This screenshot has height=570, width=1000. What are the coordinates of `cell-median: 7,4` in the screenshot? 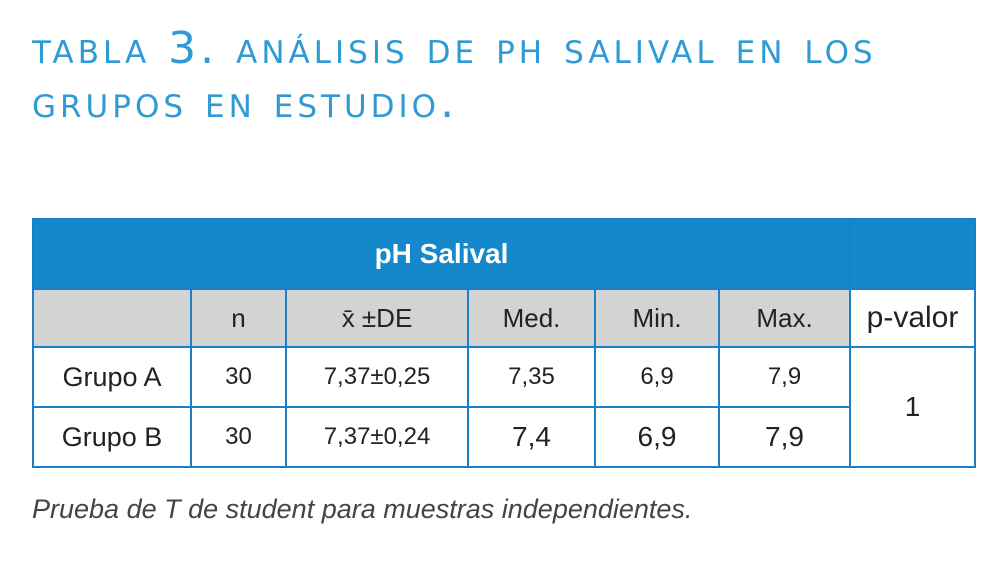 It's located at (531, 437).